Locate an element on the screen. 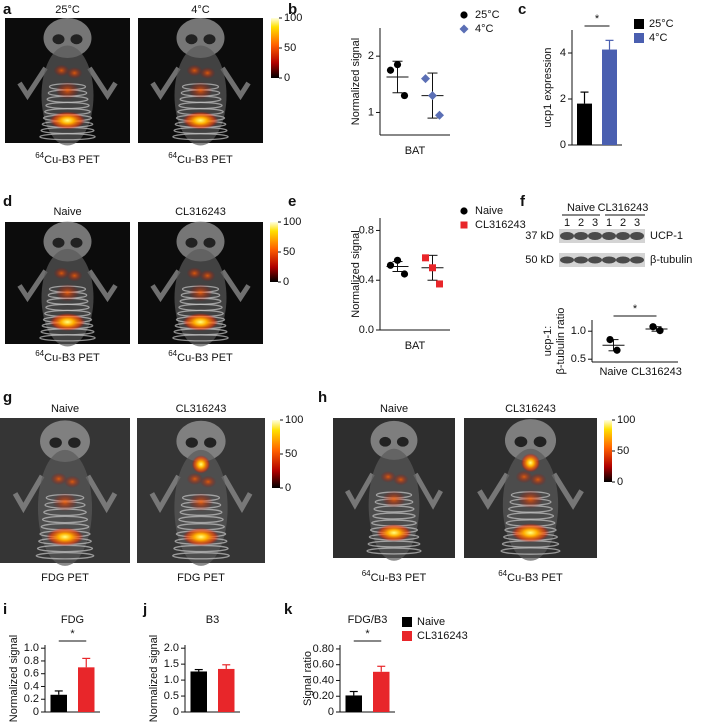  y-axis-label: ucp-1: is located at coordinates (548, 341).